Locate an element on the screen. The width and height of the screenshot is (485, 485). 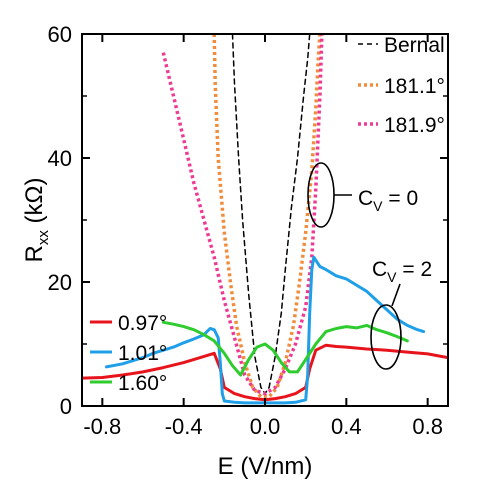
annotation-cv0-text: CV = 0 is located at coordinates (388, 200).